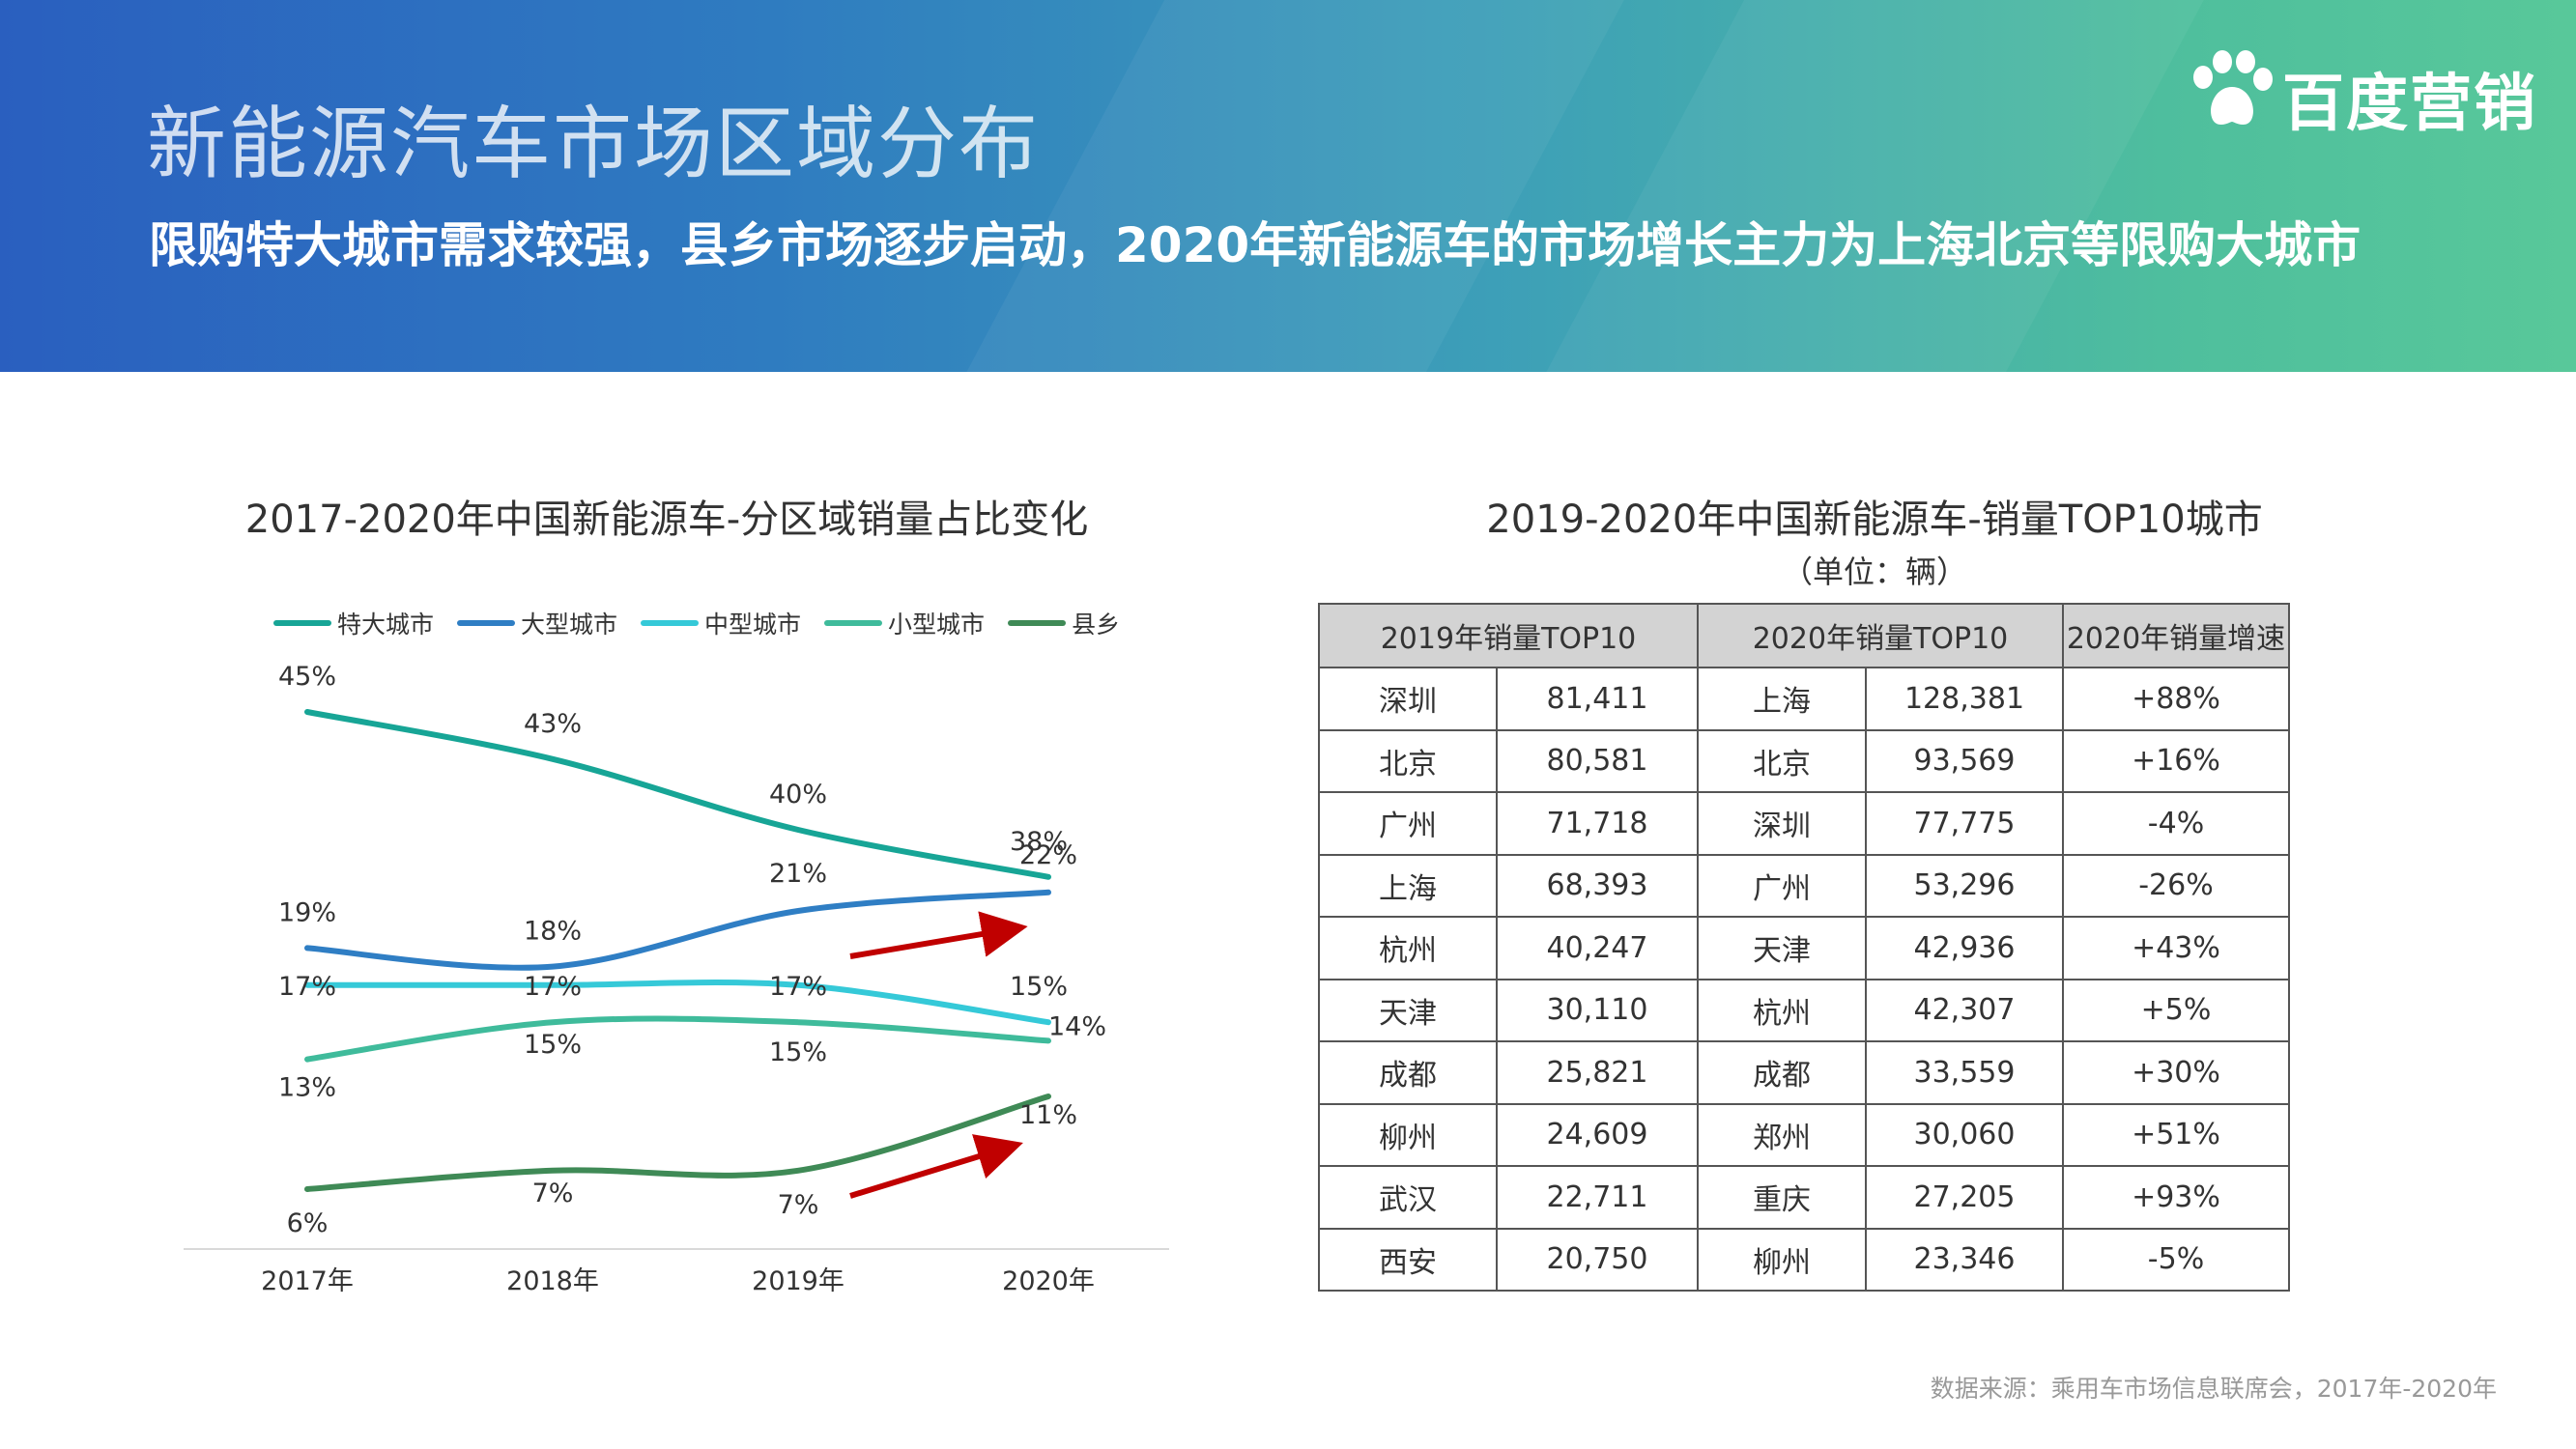 This screenshot has width=2576, height=1449. Describe the element at coordinates (1804, 1010) in the screenshot. I see `table-row: 天津 30,110 杭州 42,307 +5%` at that location.